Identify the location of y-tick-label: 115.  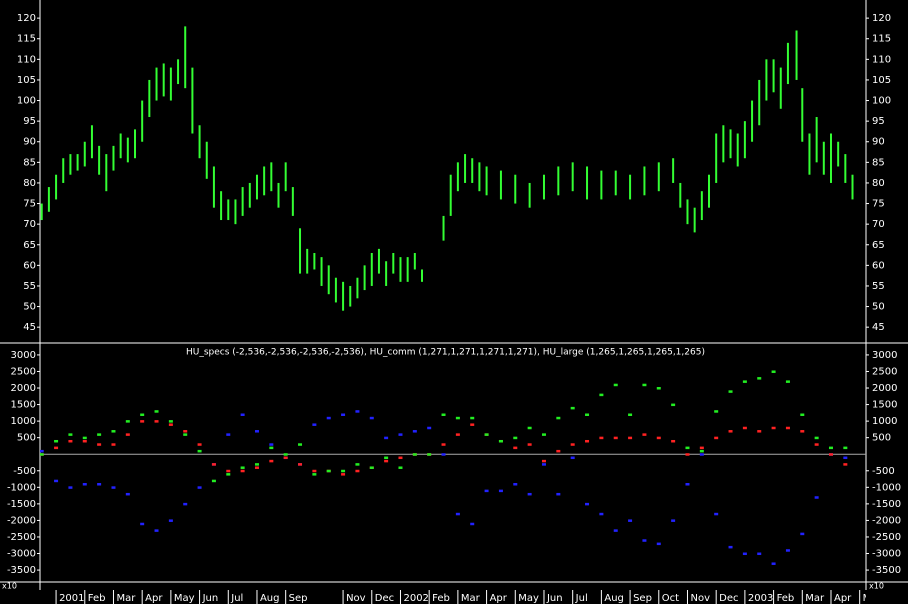
(26, 39).